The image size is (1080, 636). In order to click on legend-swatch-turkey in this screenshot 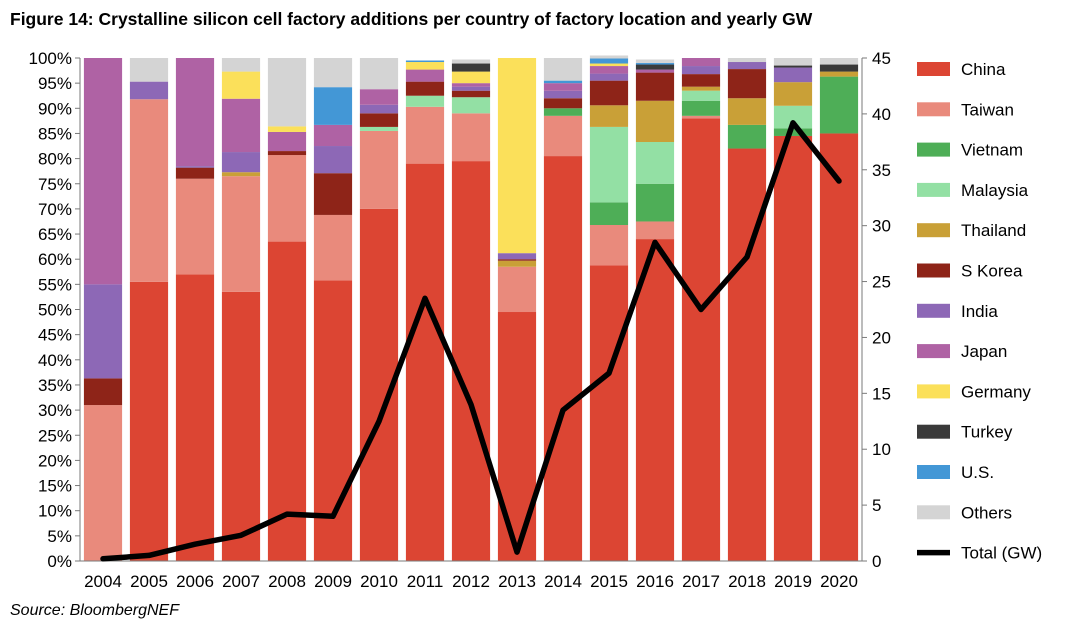, I will do `click(933, 431)`.